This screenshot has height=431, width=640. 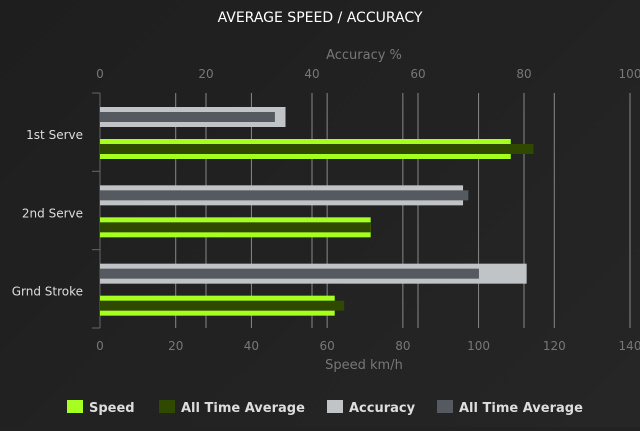 What do you see at coordinates (100, 346) in the screenshot?
I see `bottom-tick-label: 0` at bounding box center [100, 346].